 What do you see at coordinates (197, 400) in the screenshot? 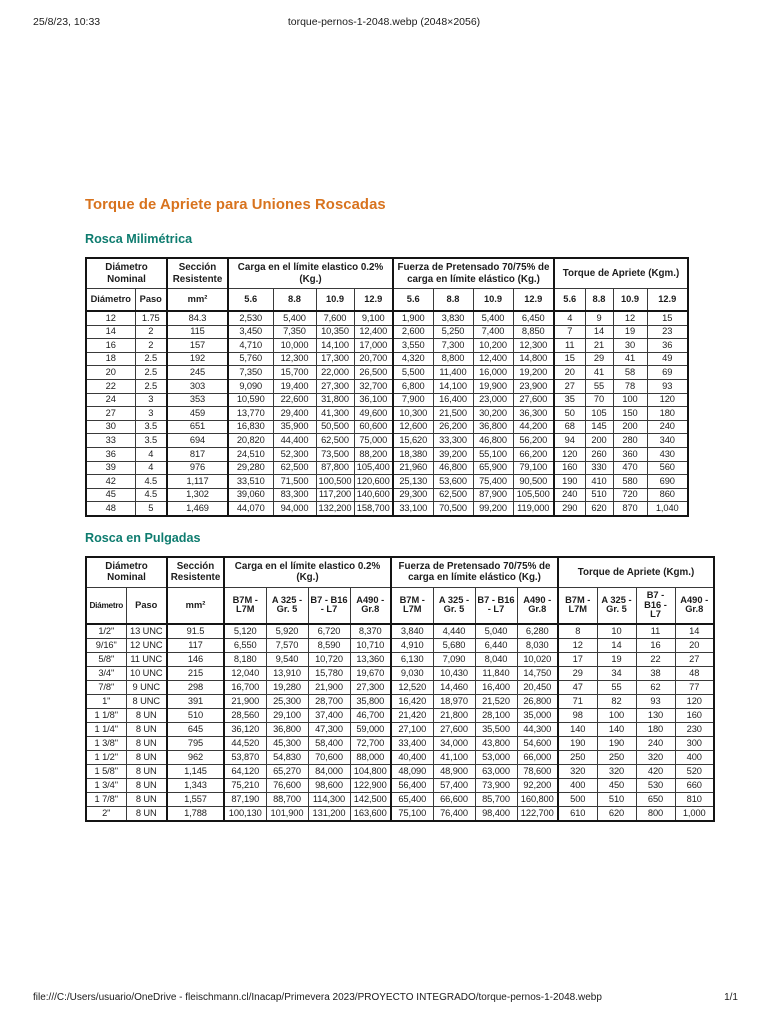
I see `table-cell: 353` at bounding box center [197, 400].